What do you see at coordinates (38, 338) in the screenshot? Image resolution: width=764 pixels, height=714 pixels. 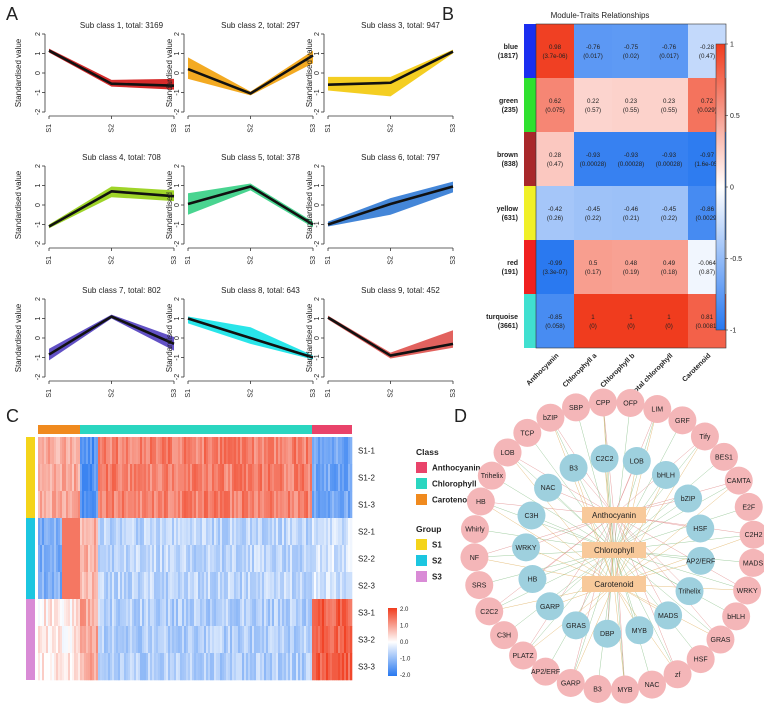 I see `y-tick-label: 0` at bounding box center [38, 338].